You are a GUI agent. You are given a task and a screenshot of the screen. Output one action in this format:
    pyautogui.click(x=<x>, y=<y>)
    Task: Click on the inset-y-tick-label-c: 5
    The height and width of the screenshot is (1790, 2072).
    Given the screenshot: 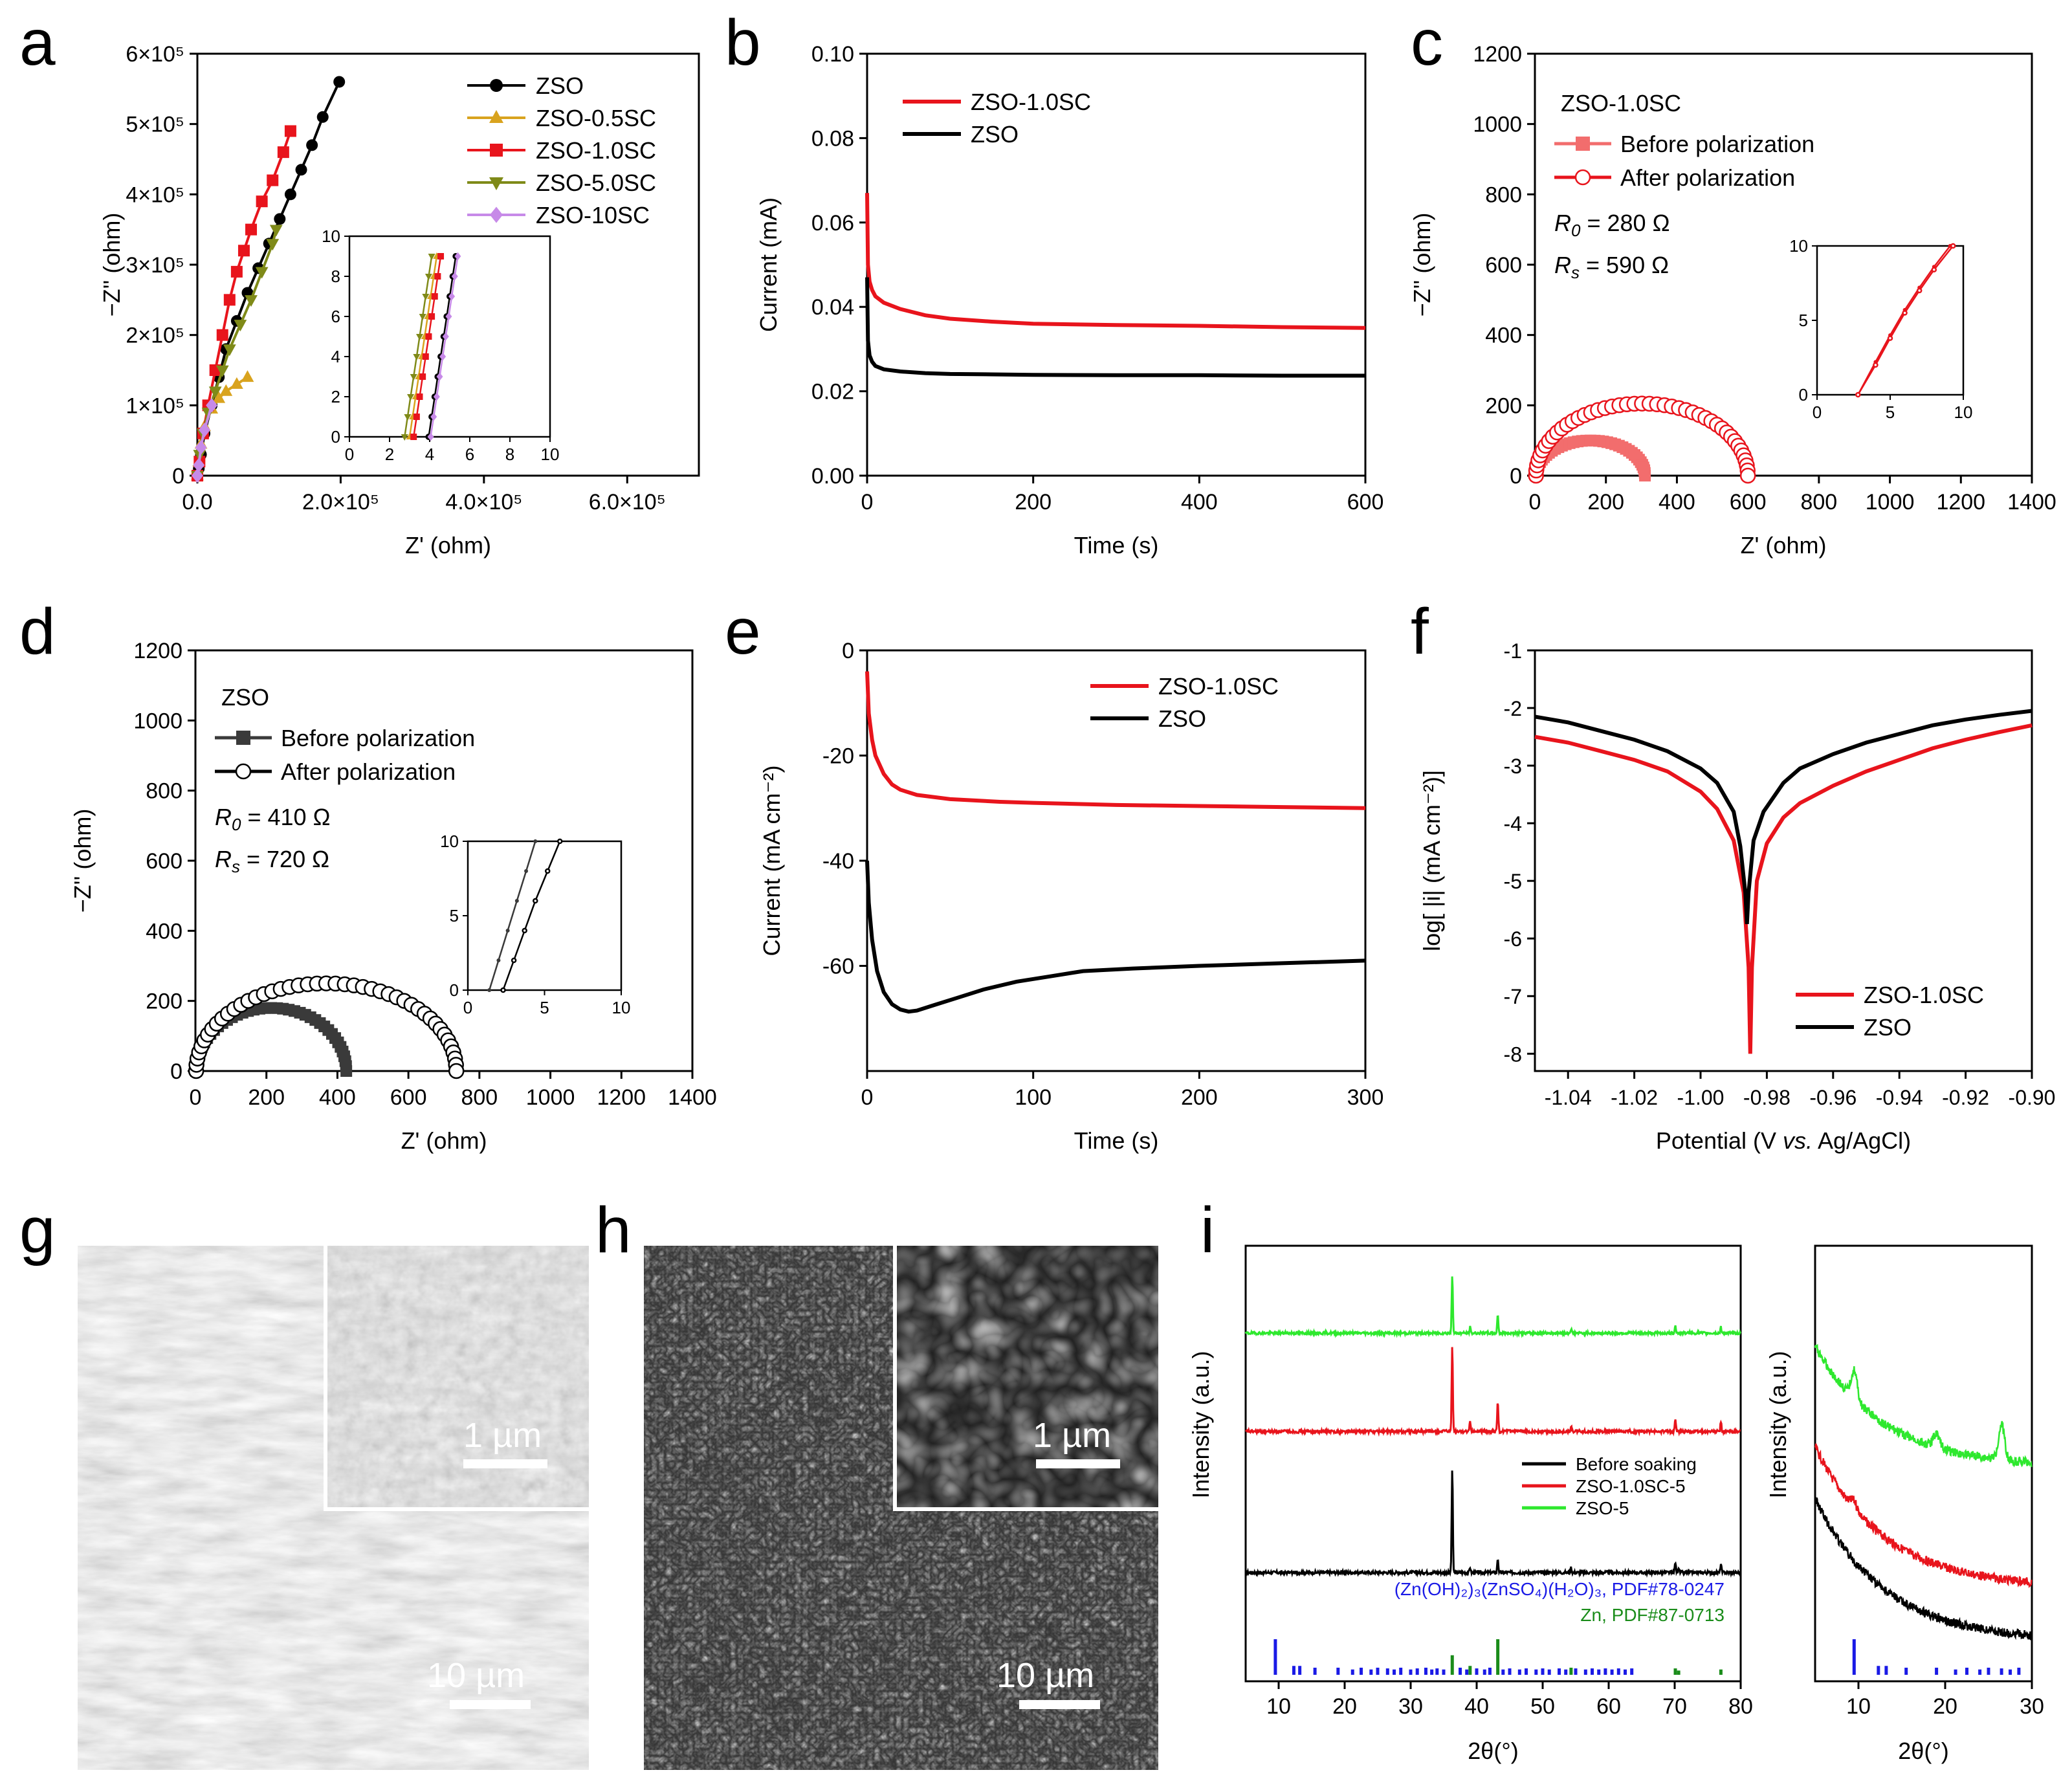 What is the action you would take?
    pyautogui.click(x=1803, y=320)
    